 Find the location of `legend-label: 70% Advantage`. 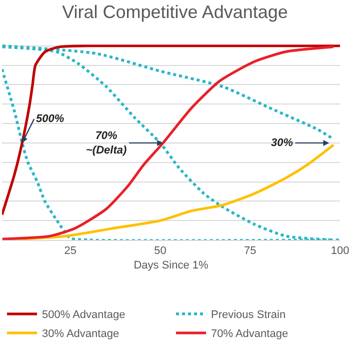

legend-label: 70% Advantage is located at coordinates (249, 334).